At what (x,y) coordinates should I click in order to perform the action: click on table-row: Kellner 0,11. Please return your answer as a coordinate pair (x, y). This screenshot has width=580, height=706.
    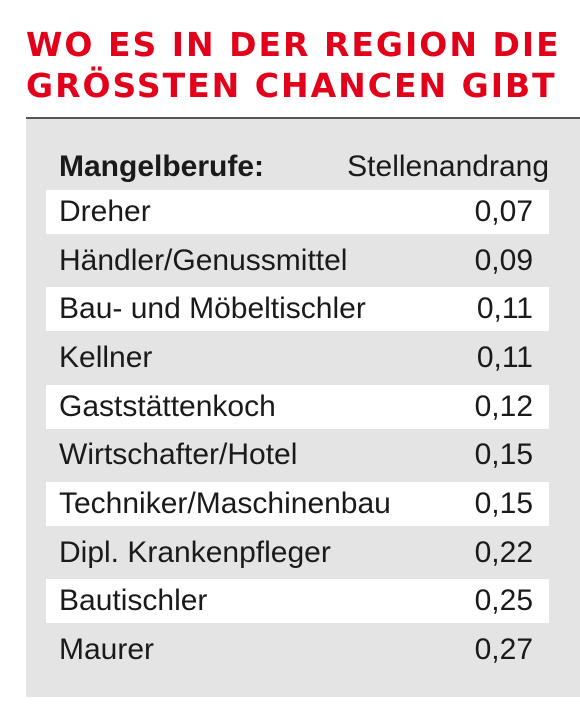
    Looking at the image, I should click on (297, 358).